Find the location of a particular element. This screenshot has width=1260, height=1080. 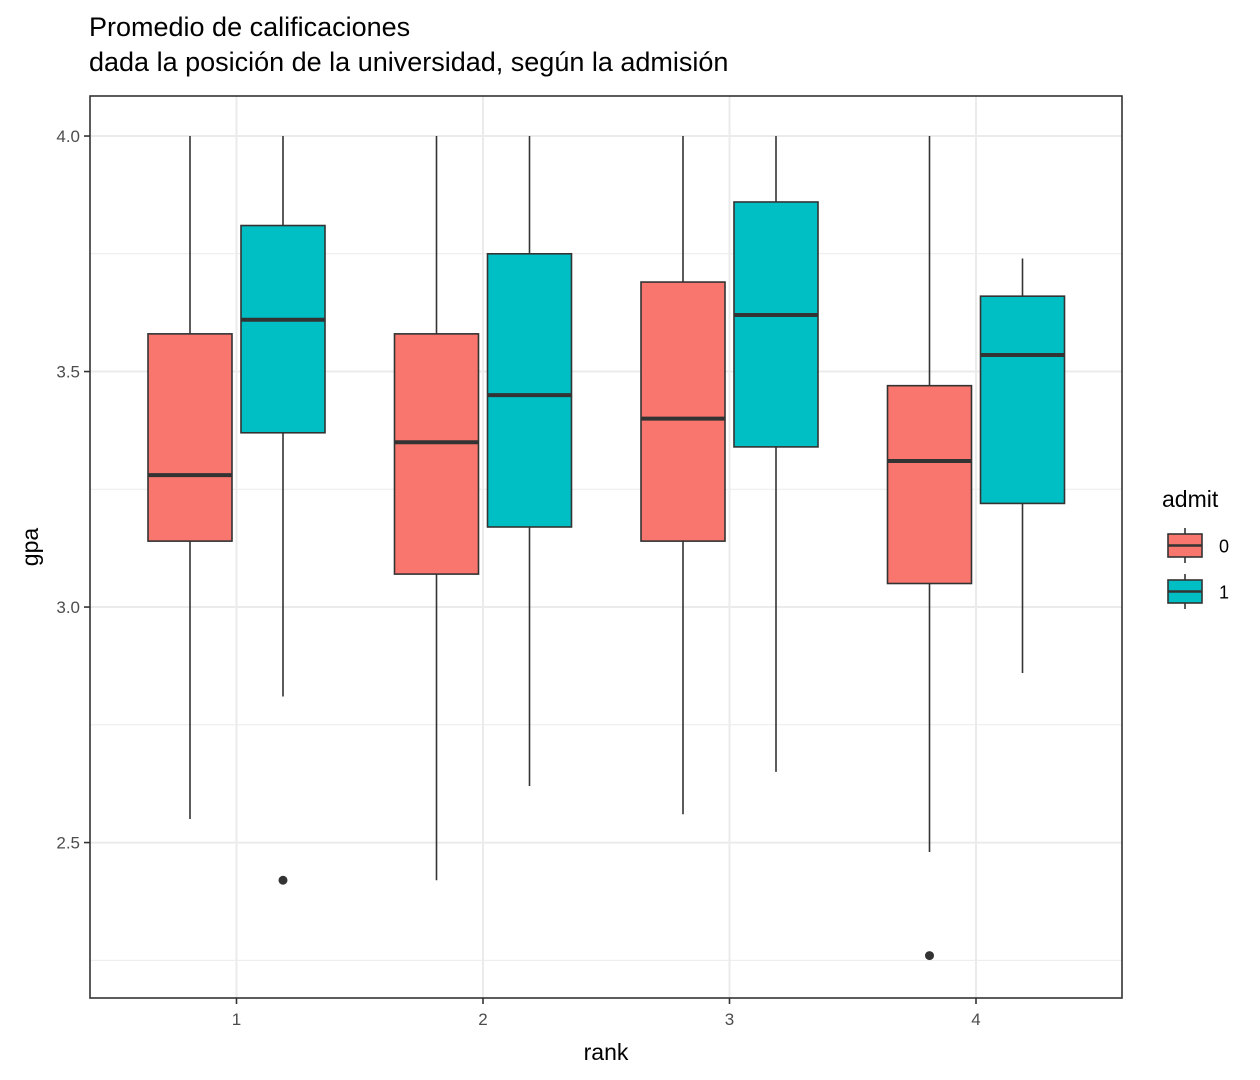

legend-label: 0 is located at coordinates (1224, 547).